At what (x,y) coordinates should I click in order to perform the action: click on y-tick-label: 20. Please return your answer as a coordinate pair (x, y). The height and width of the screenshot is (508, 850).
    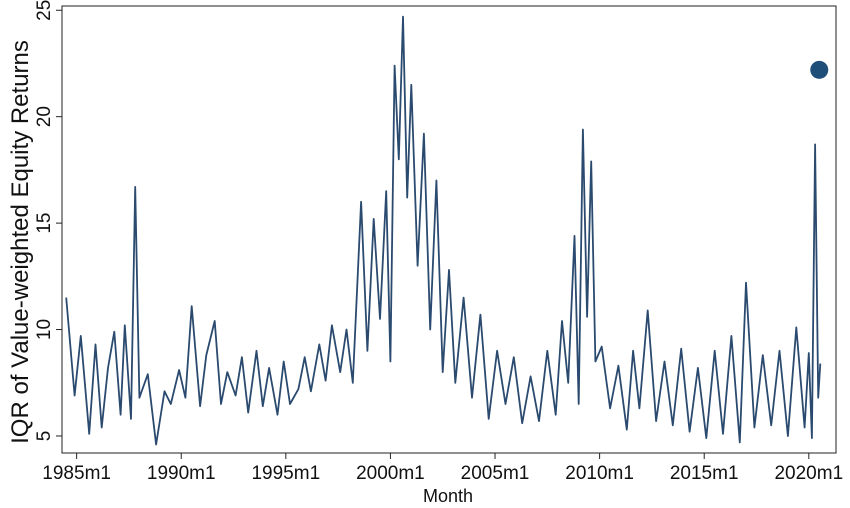
    Looking at the image, I should click on (44, 116).